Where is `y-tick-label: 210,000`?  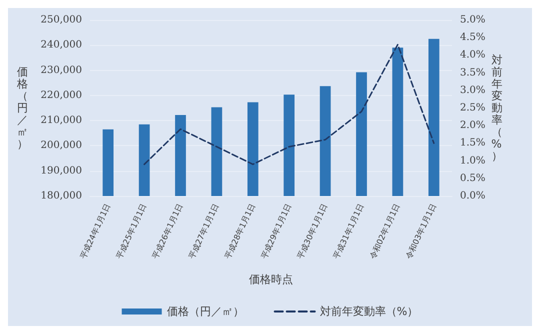
y-tick-label: 210,000 is located at coordinates (61, 120).